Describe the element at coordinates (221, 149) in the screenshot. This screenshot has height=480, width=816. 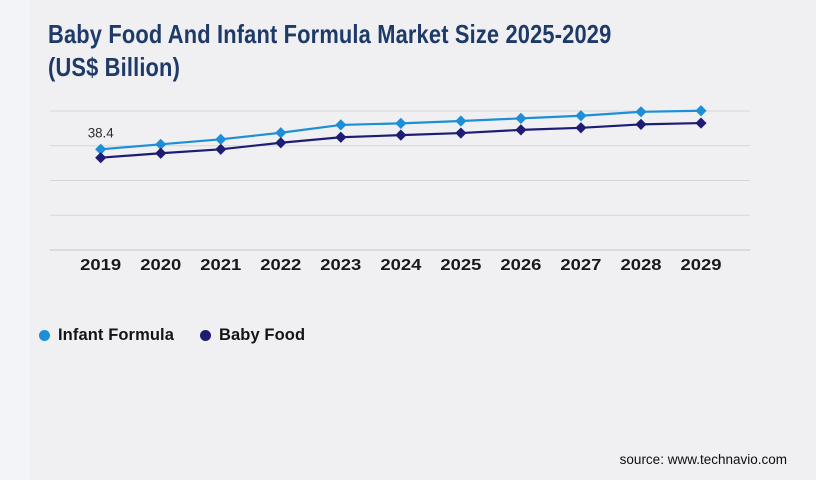
I see `data-point-baby-food-2021` at that location.